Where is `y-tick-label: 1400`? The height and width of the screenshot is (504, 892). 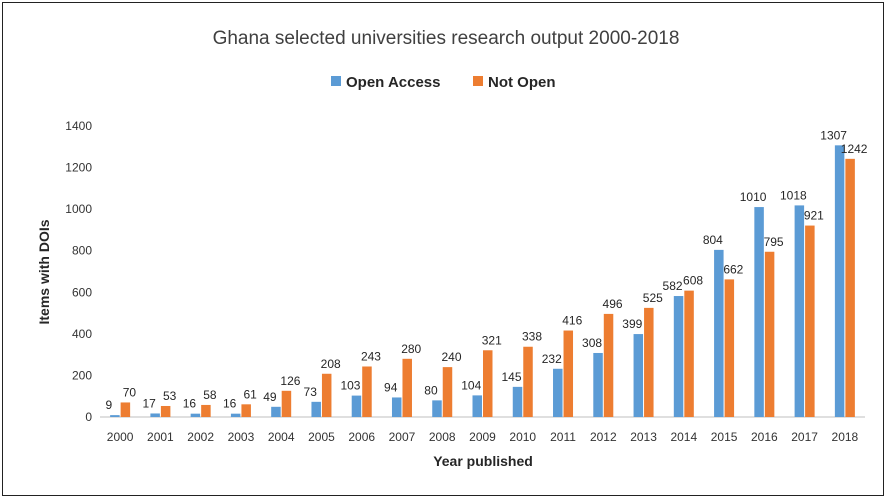 y-tick-label: 1400 is located at coordinates (78, 126).